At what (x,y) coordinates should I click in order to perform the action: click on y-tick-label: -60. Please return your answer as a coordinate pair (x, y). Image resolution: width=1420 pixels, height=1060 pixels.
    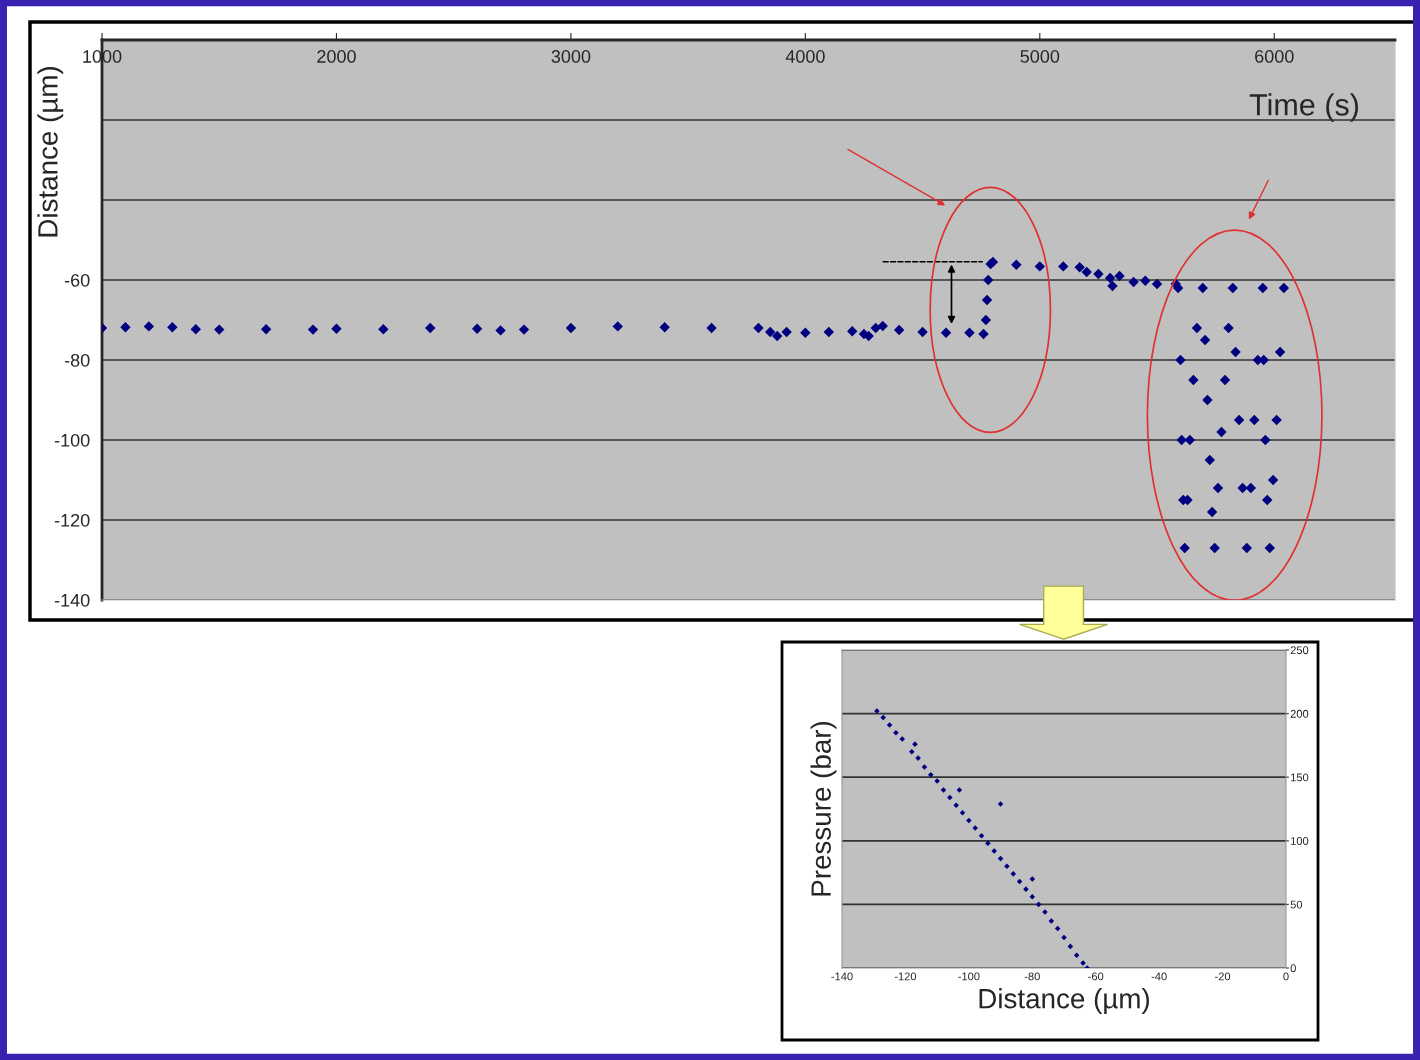
    Looking at the image, I should click on (77, 280).